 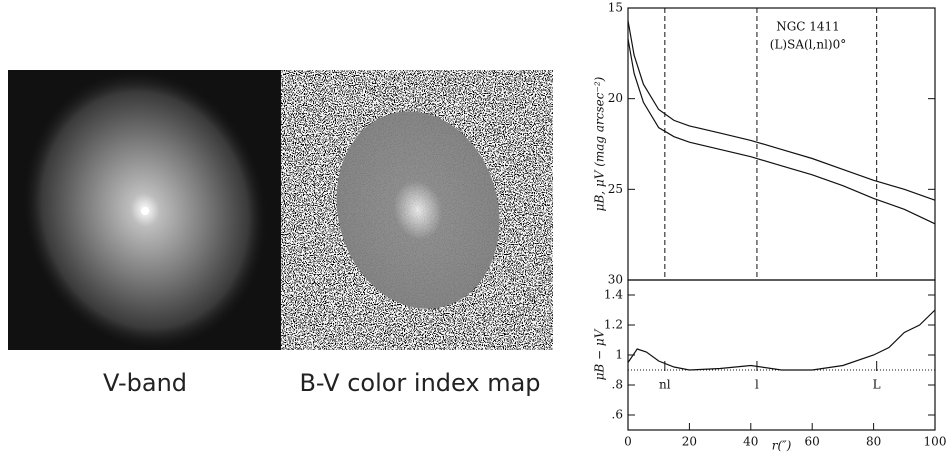 What do you see at coordinates (808, 27) in the screenshot?
I see `annotation: NGC 1411` at bounding box center [808, 27].